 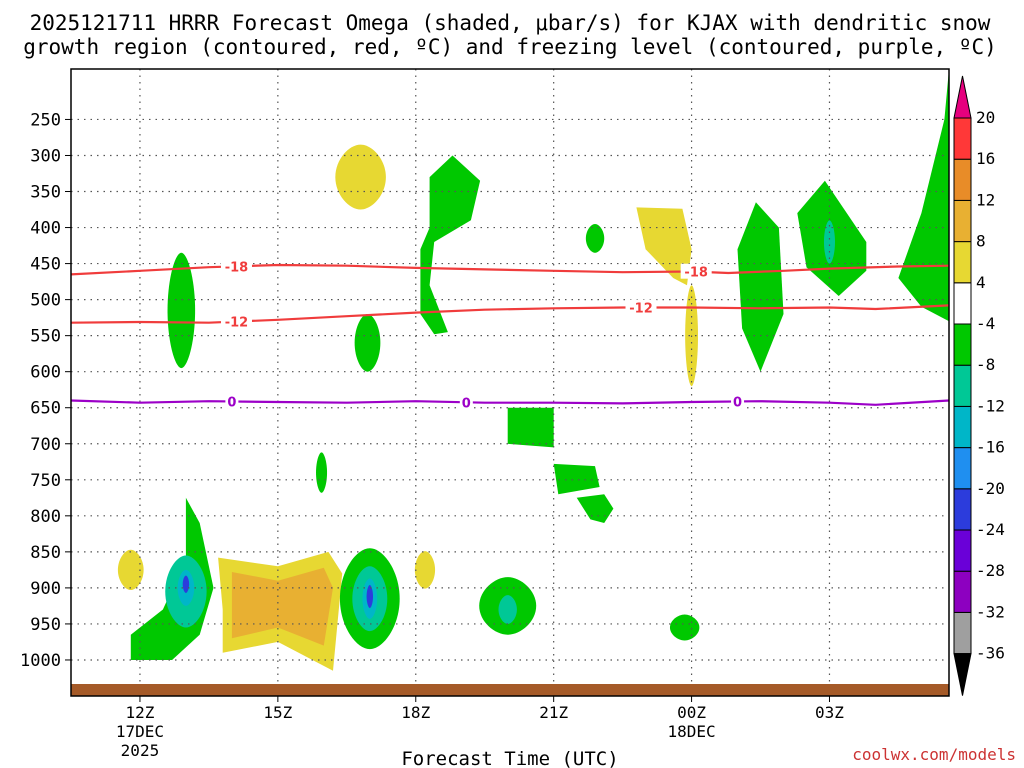 What do you see at coordinates (829, 712) in the screenshot?
I see `x-tick-label-03Z: 03Z` at bounding box center [829, 712].